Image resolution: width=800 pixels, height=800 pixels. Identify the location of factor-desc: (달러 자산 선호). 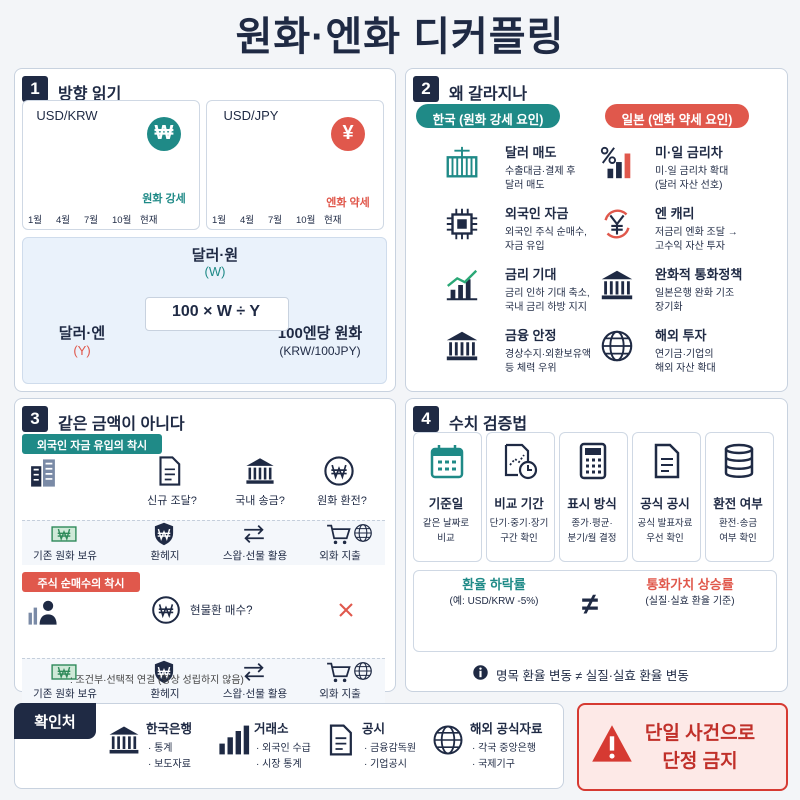
(689, 185).